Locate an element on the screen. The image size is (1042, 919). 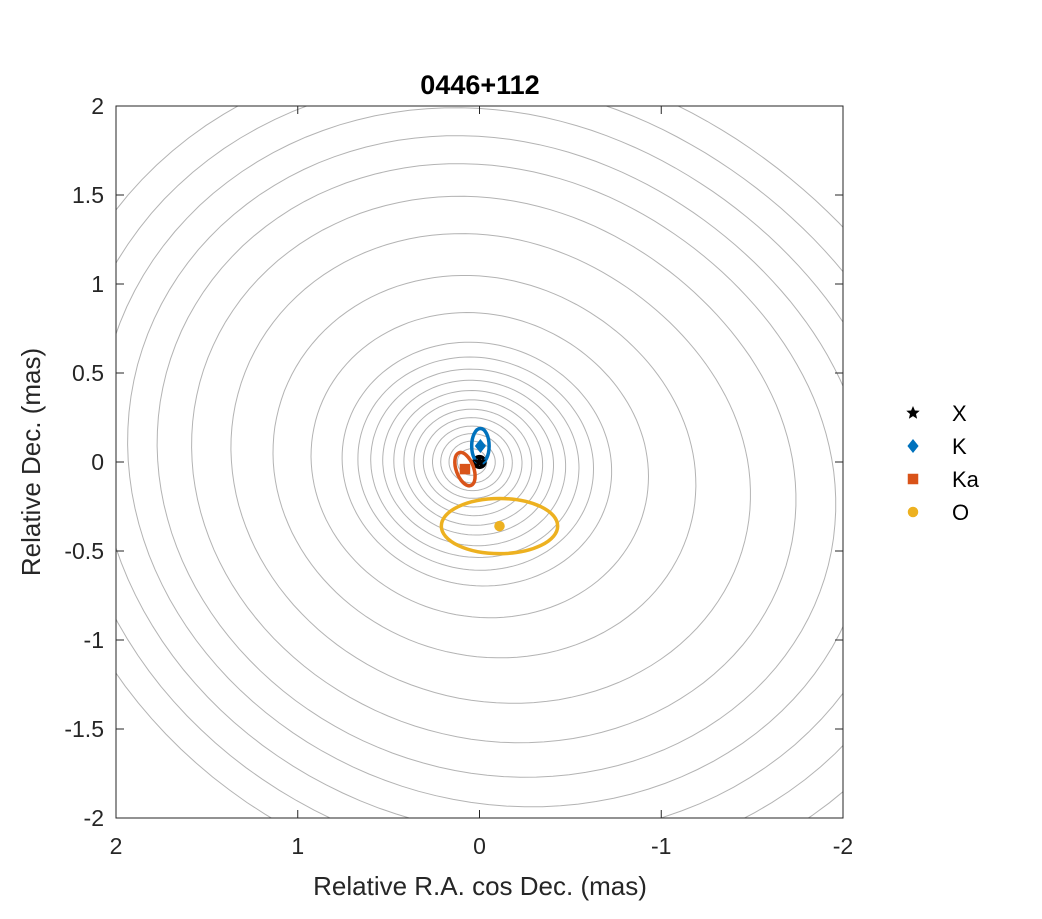
y-tick-label: 1.5 is located at coordinates (88, 195).